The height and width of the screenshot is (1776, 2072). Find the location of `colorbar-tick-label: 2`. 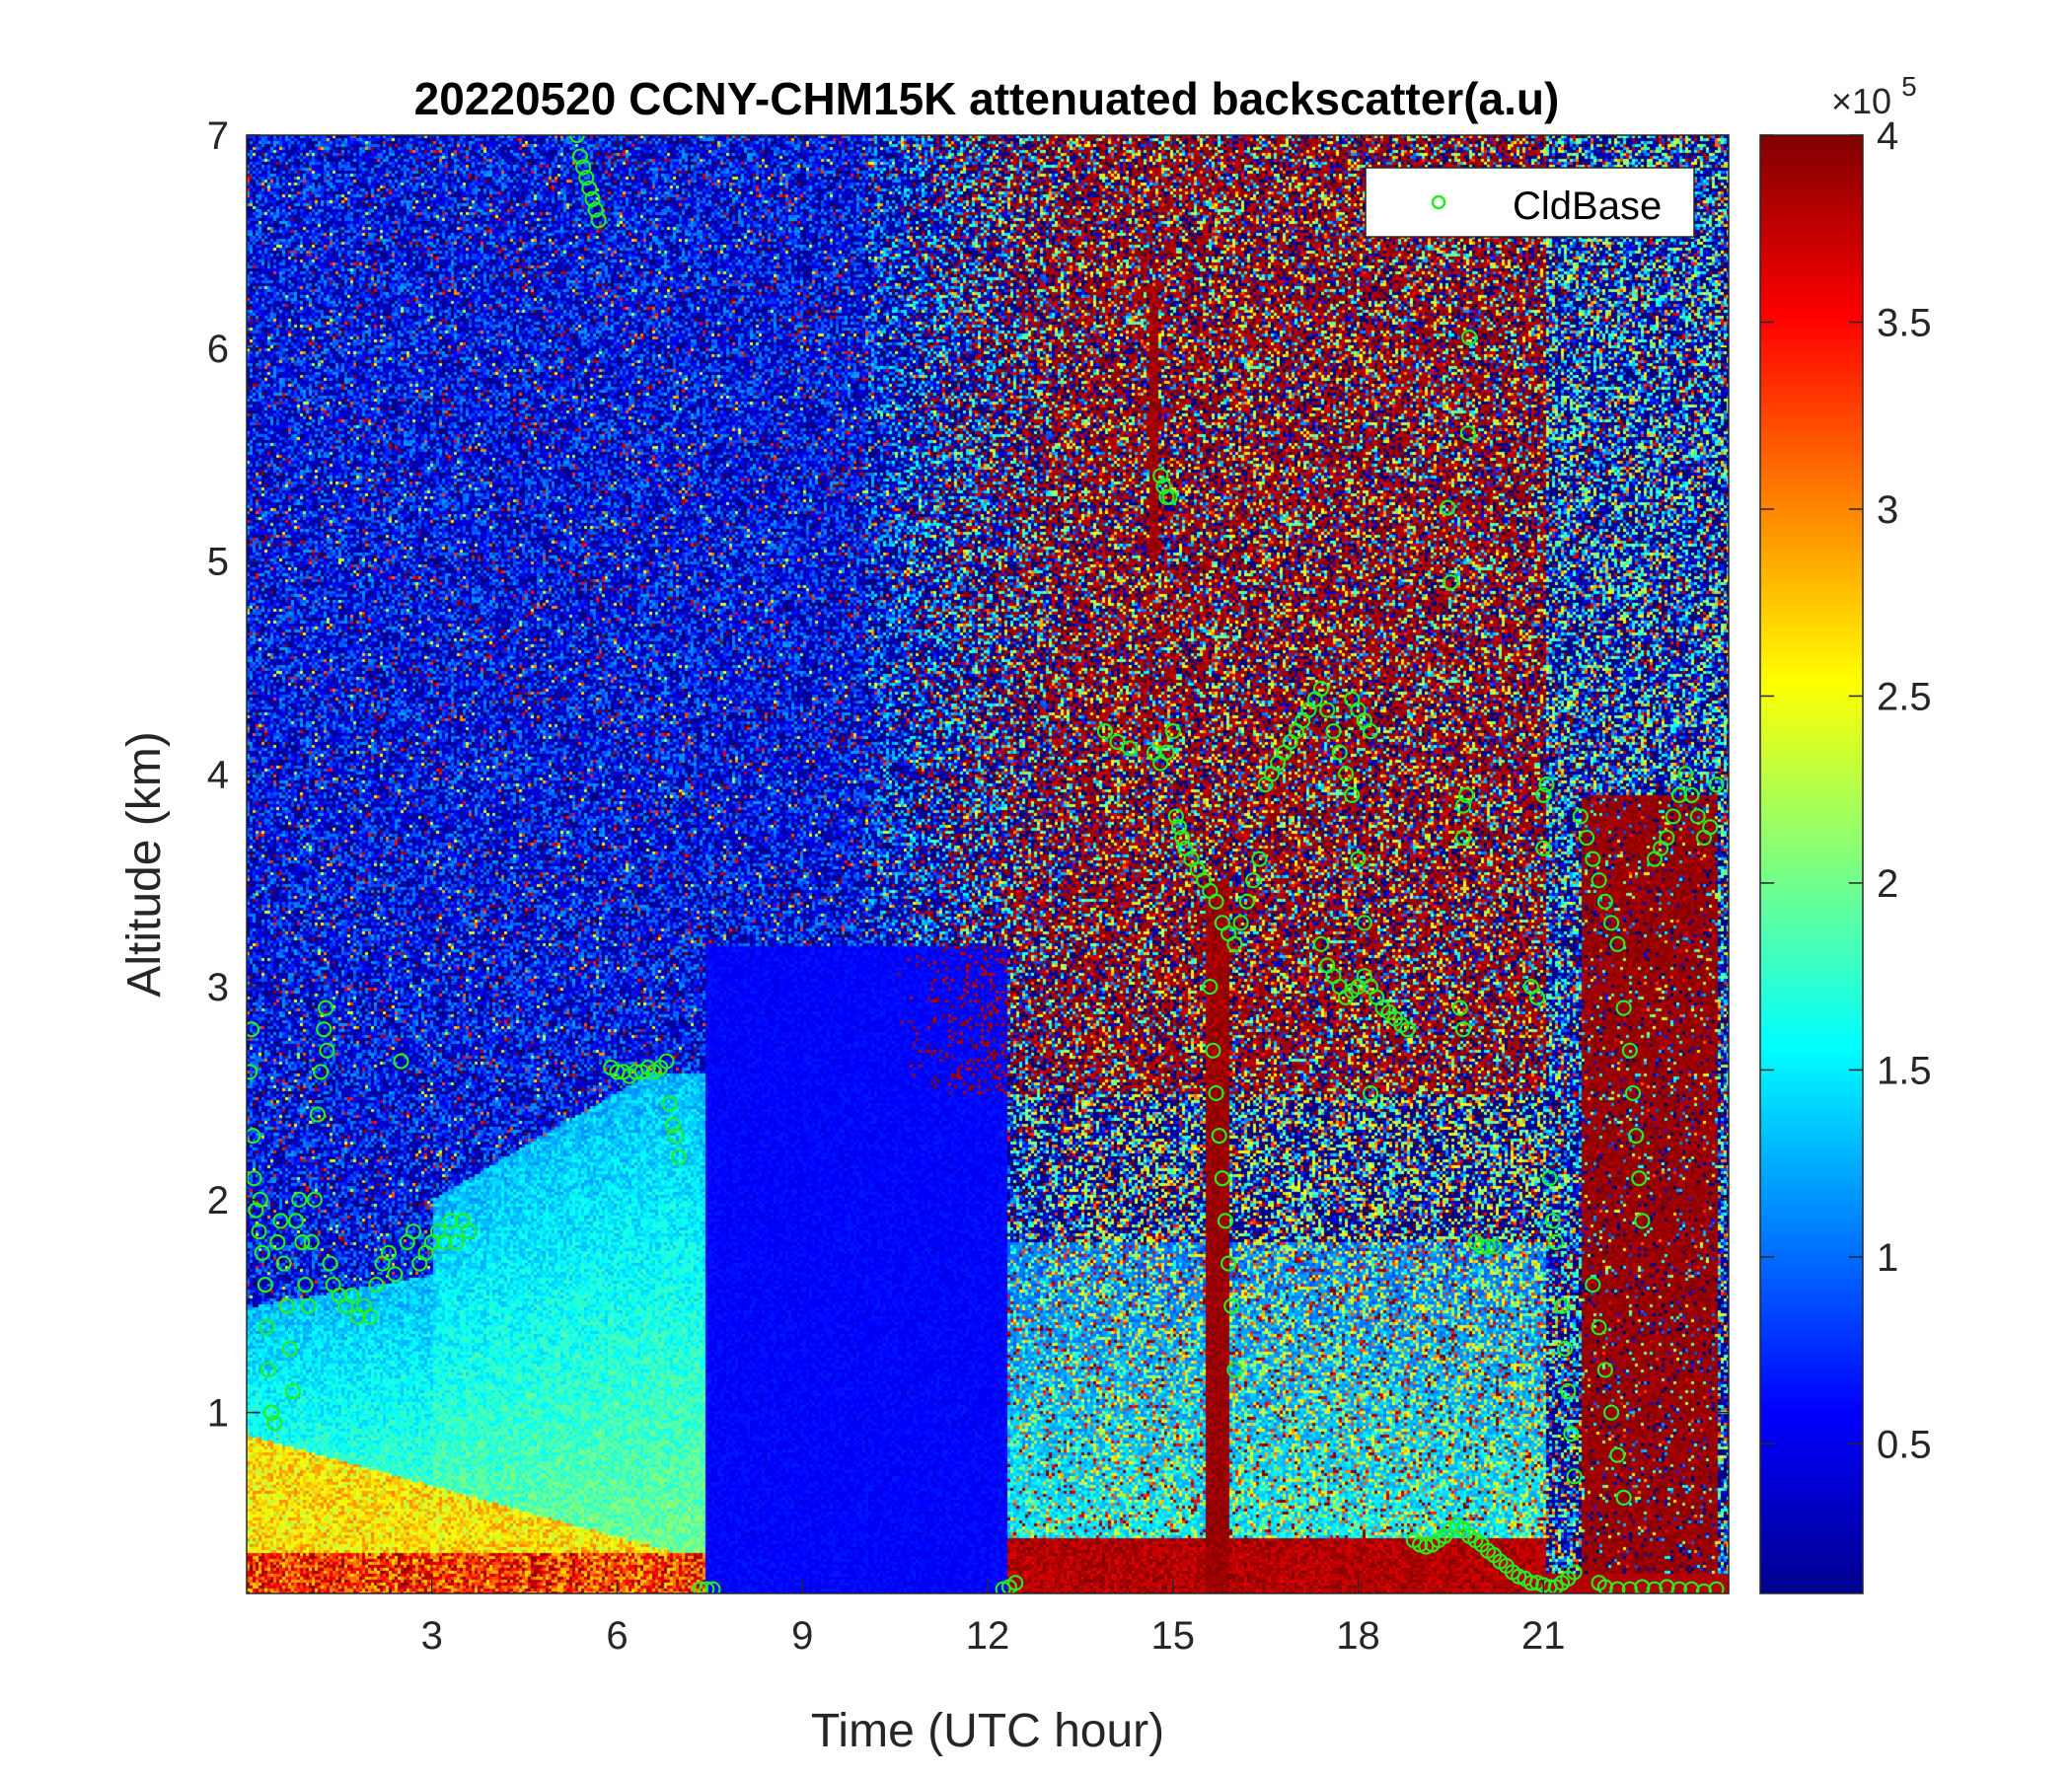

colorbar-tick-label: 2 is located at coordinates (1888, 884).